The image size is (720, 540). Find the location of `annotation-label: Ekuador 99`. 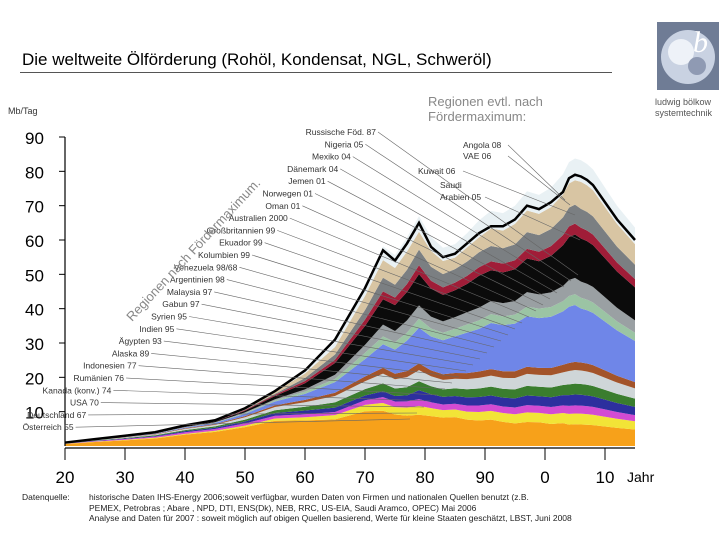

annotation-label: Ekuador 99 is located at coordinates (241, 243).